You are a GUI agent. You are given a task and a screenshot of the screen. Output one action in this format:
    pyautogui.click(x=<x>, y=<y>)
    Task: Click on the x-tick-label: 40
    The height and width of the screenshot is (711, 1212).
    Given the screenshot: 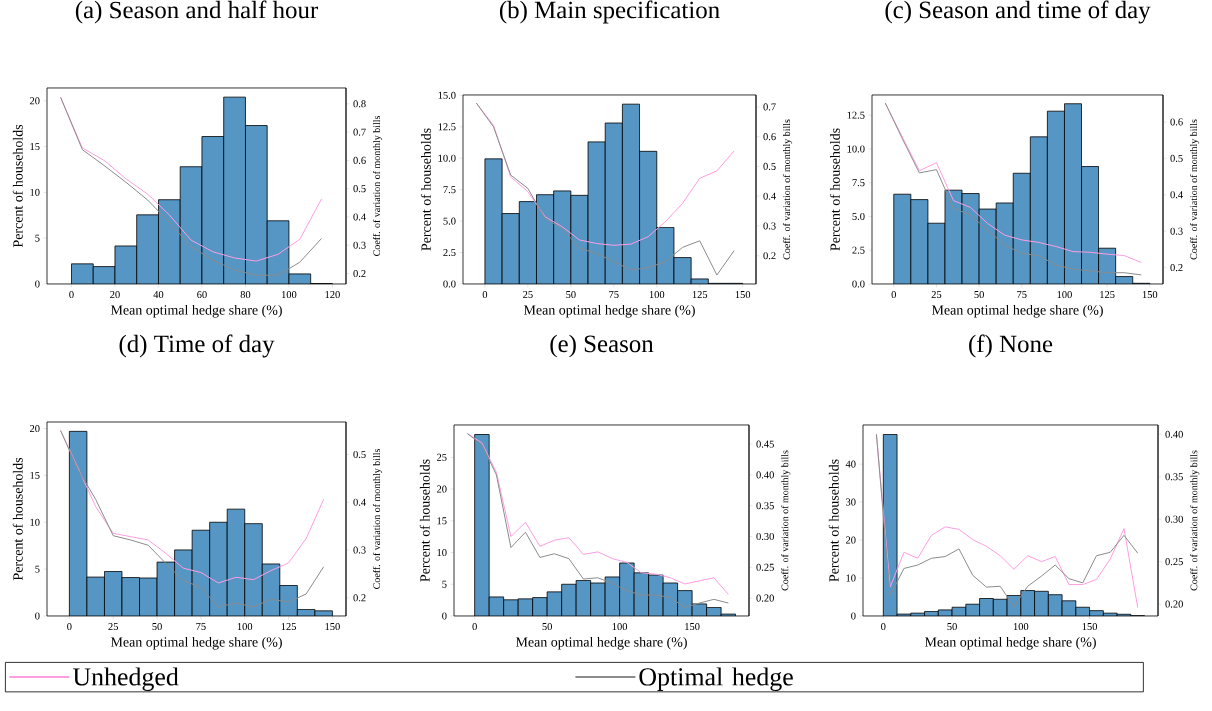 What is the action you would take?
    pyautogui.click(x=158, y=295)
    